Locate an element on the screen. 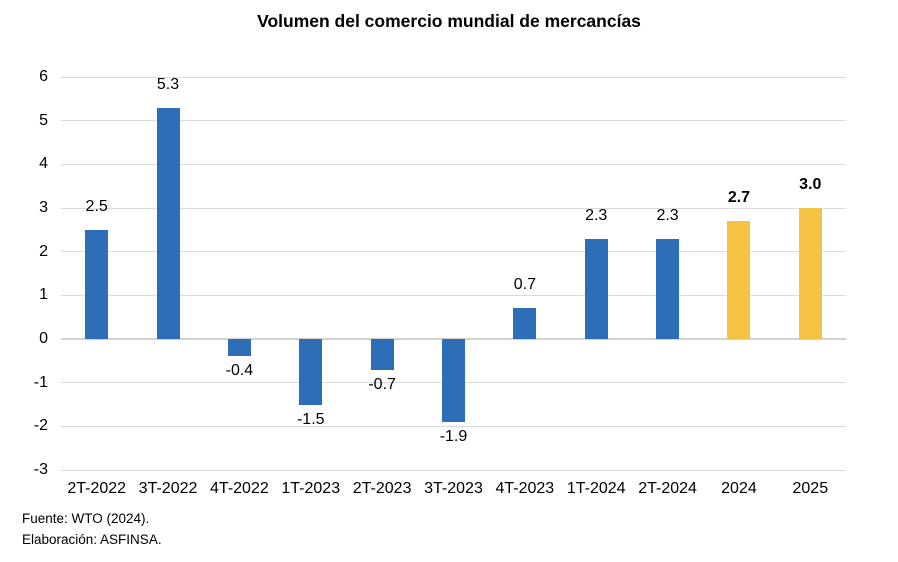 This screenshot has height=562, width=898. x-axis-label: 3T-2022 is located at coordinates (168, 488).